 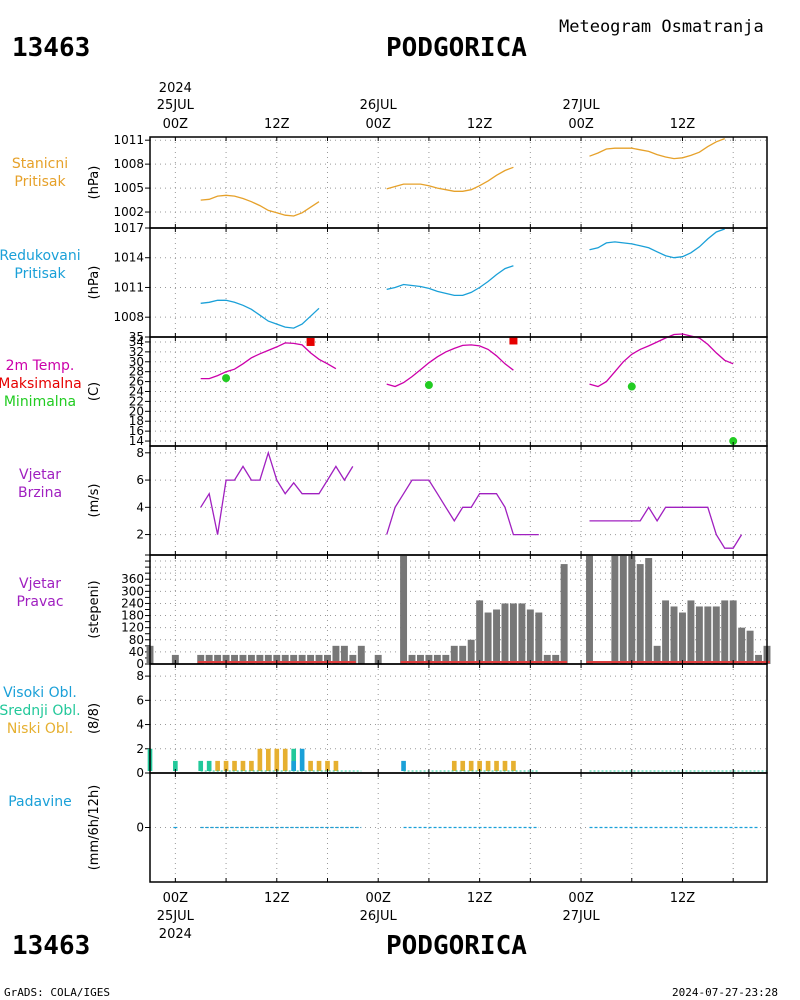 I want to click on y-tick-label: 24, so click(x=136, y=392).